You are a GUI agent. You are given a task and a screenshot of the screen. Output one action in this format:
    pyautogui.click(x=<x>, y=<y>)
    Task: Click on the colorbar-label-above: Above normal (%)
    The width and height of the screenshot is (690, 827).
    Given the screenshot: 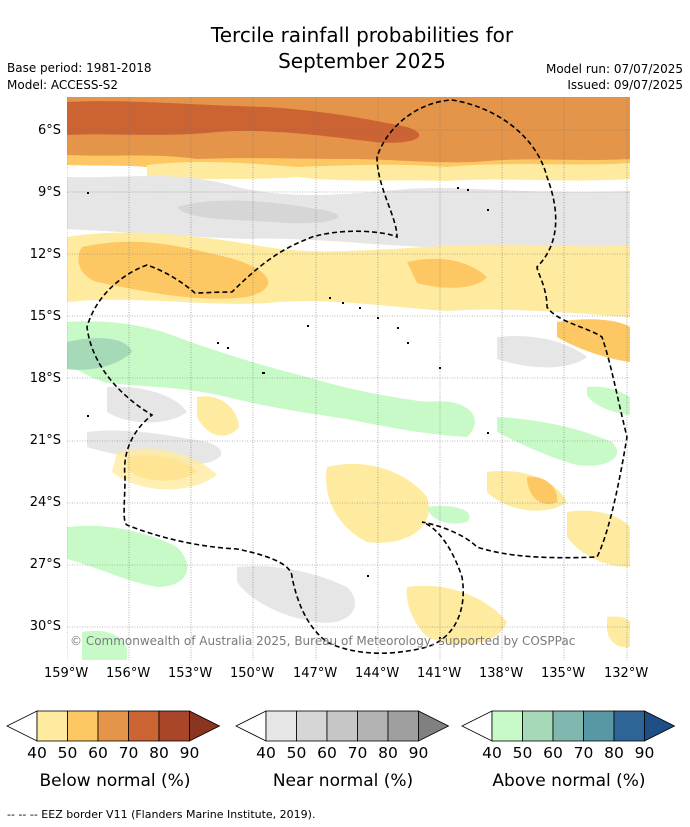 What is the action you would take?
    pyautogui.click(x=569, y=781)
    